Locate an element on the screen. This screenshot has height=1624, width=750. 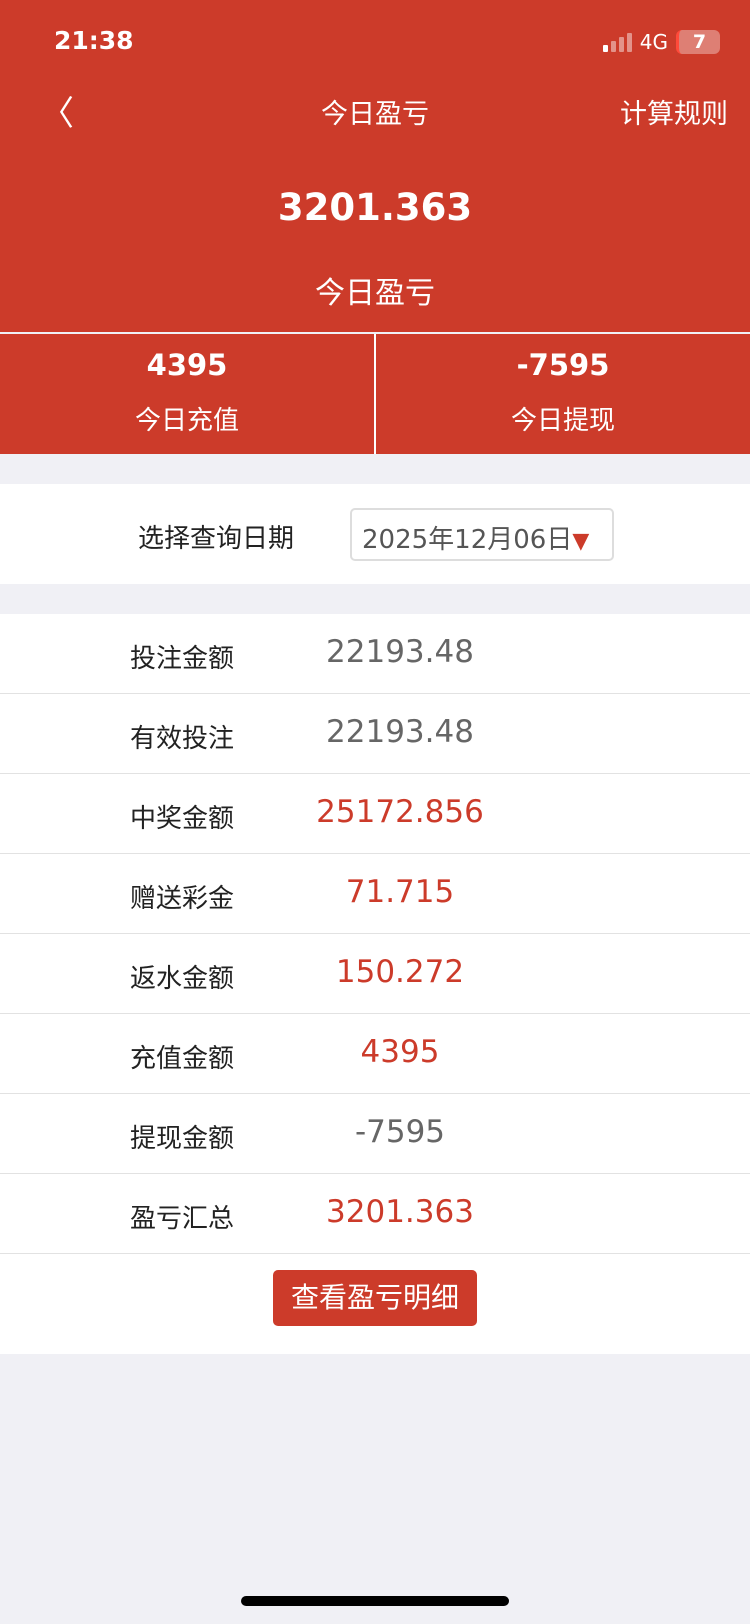
battery-icon: 7 is located at coordinates (698, 42).